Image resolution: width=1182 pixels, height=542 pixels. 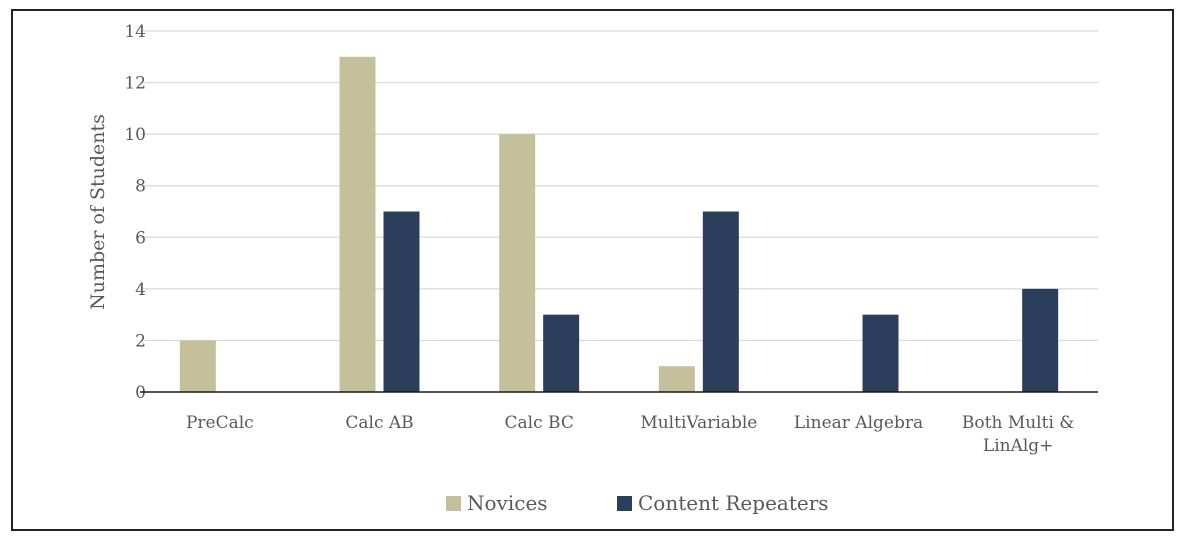 What do you see at coordinates (1018, 423) in the screenshot?
I see `x-tick-label: Both Multi &` at bounding box center [1018, 423].